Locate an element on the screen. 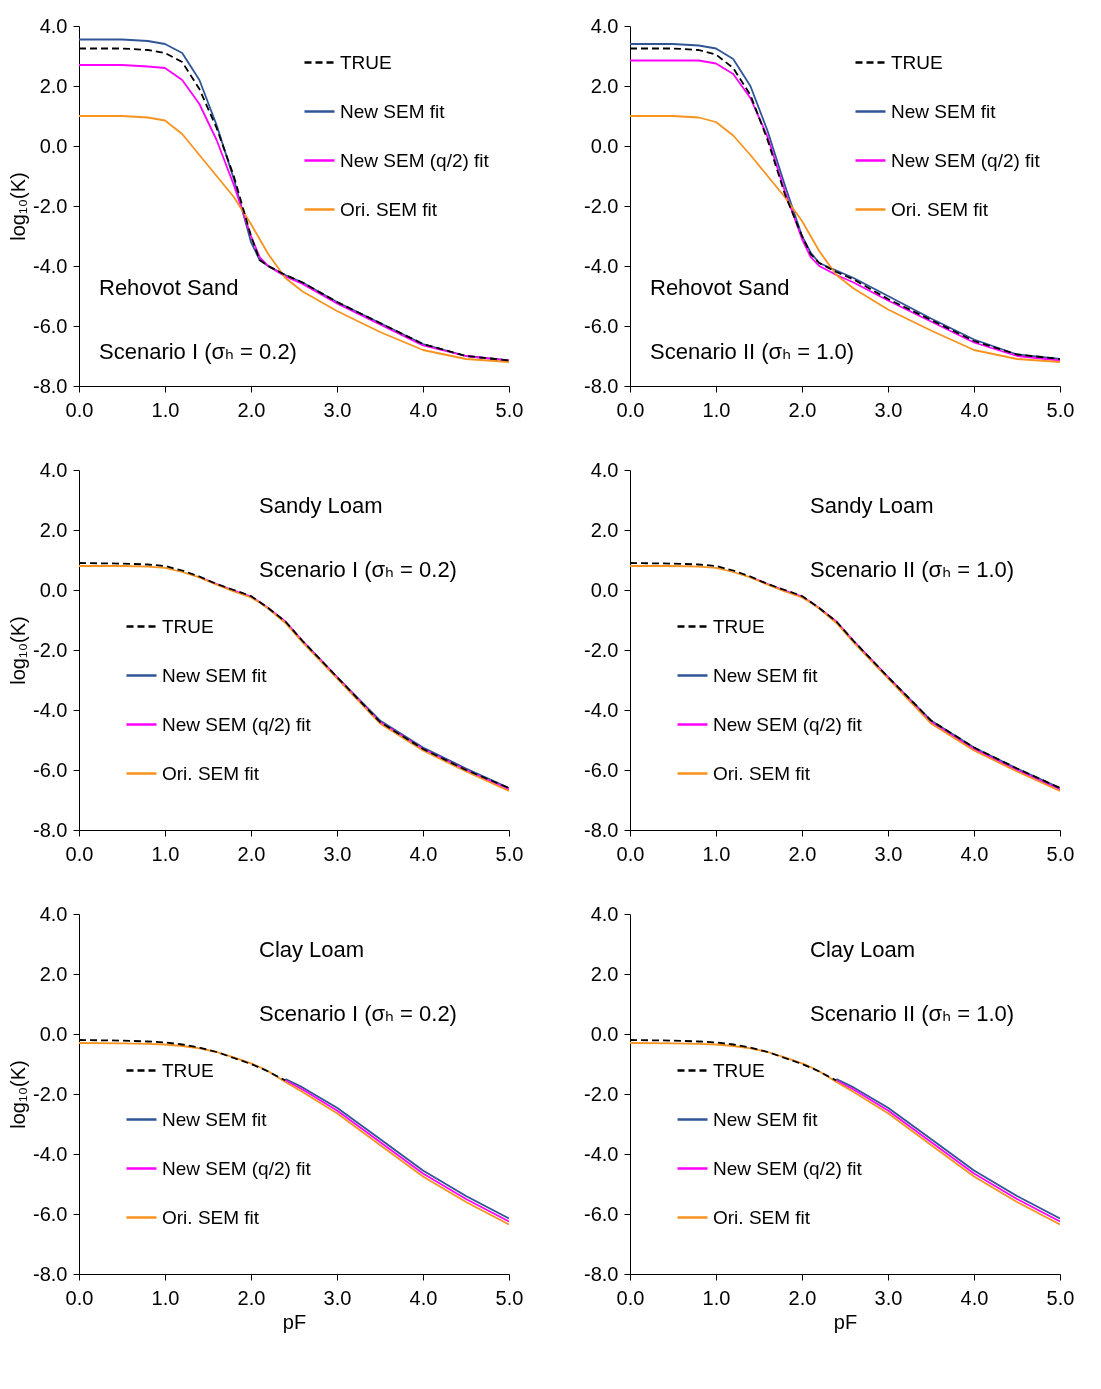 The height and width of the screenshot is (1389, 1101). line-series is located at coordinates (294, 1134).